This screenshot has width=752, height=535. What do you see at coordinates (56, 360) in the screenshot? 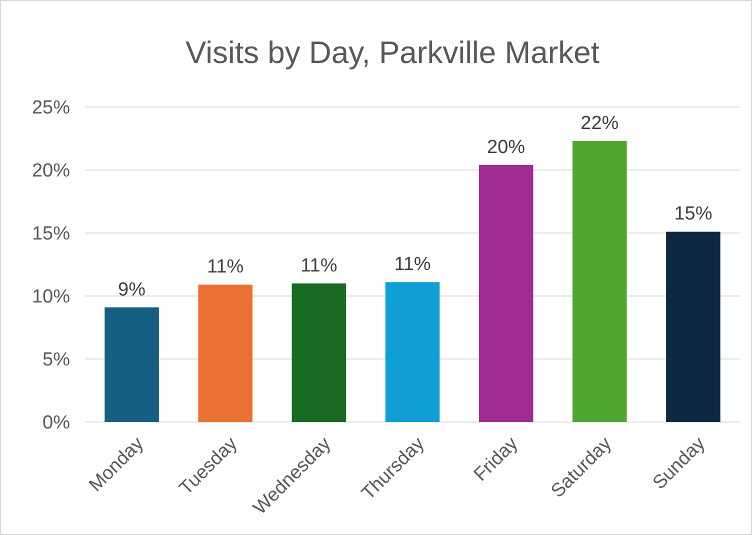
I see `y-tick-label: 5%` at bounding box center [56, 360].